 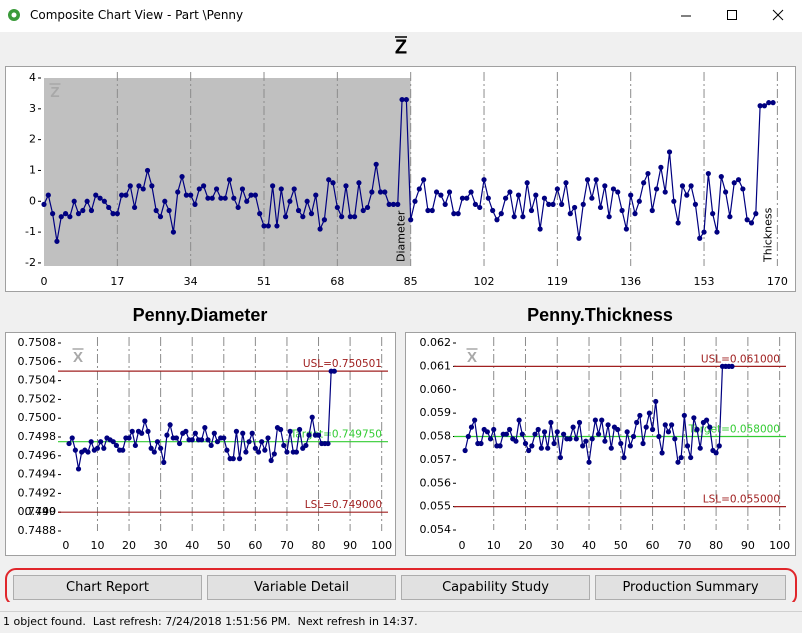 I want to click on y-tick-label: -1, so click(x=30, y=231).